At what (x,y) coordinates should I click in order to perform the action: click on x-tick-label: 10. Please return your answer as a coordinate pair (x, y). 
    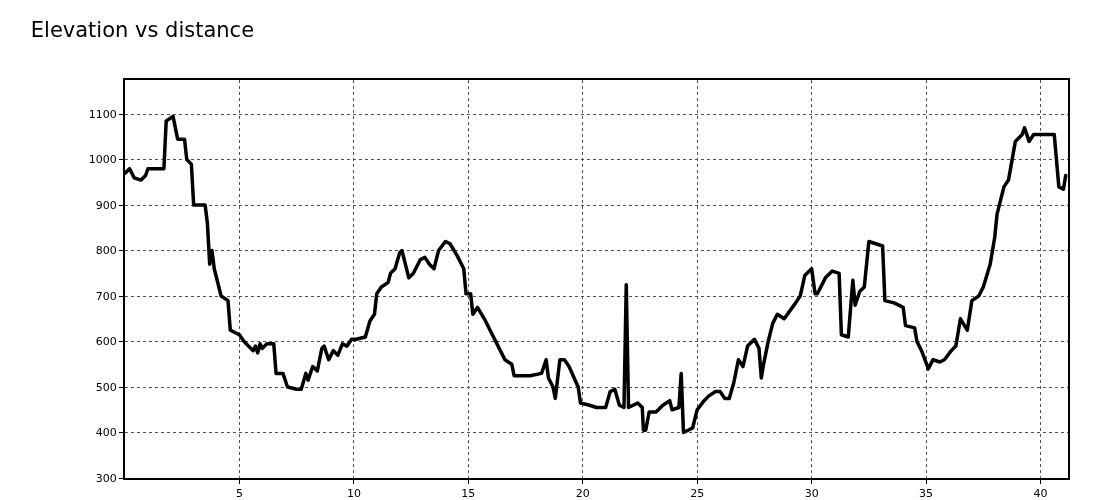
    Looking at the image, I should click on (353, 493).